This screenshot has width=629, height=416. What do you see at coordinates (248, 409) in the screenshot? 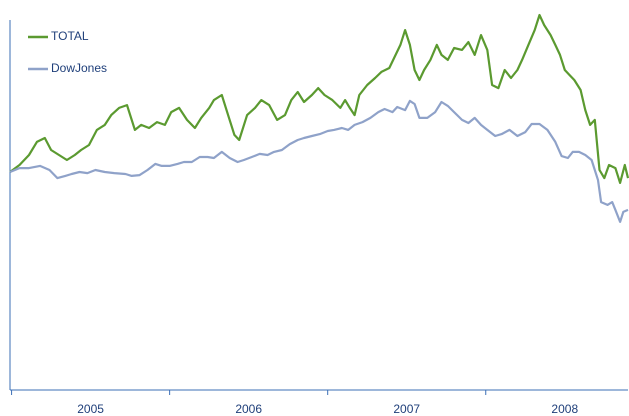
I see `x-tick-label: 2006` at bounding box center [248, 409].